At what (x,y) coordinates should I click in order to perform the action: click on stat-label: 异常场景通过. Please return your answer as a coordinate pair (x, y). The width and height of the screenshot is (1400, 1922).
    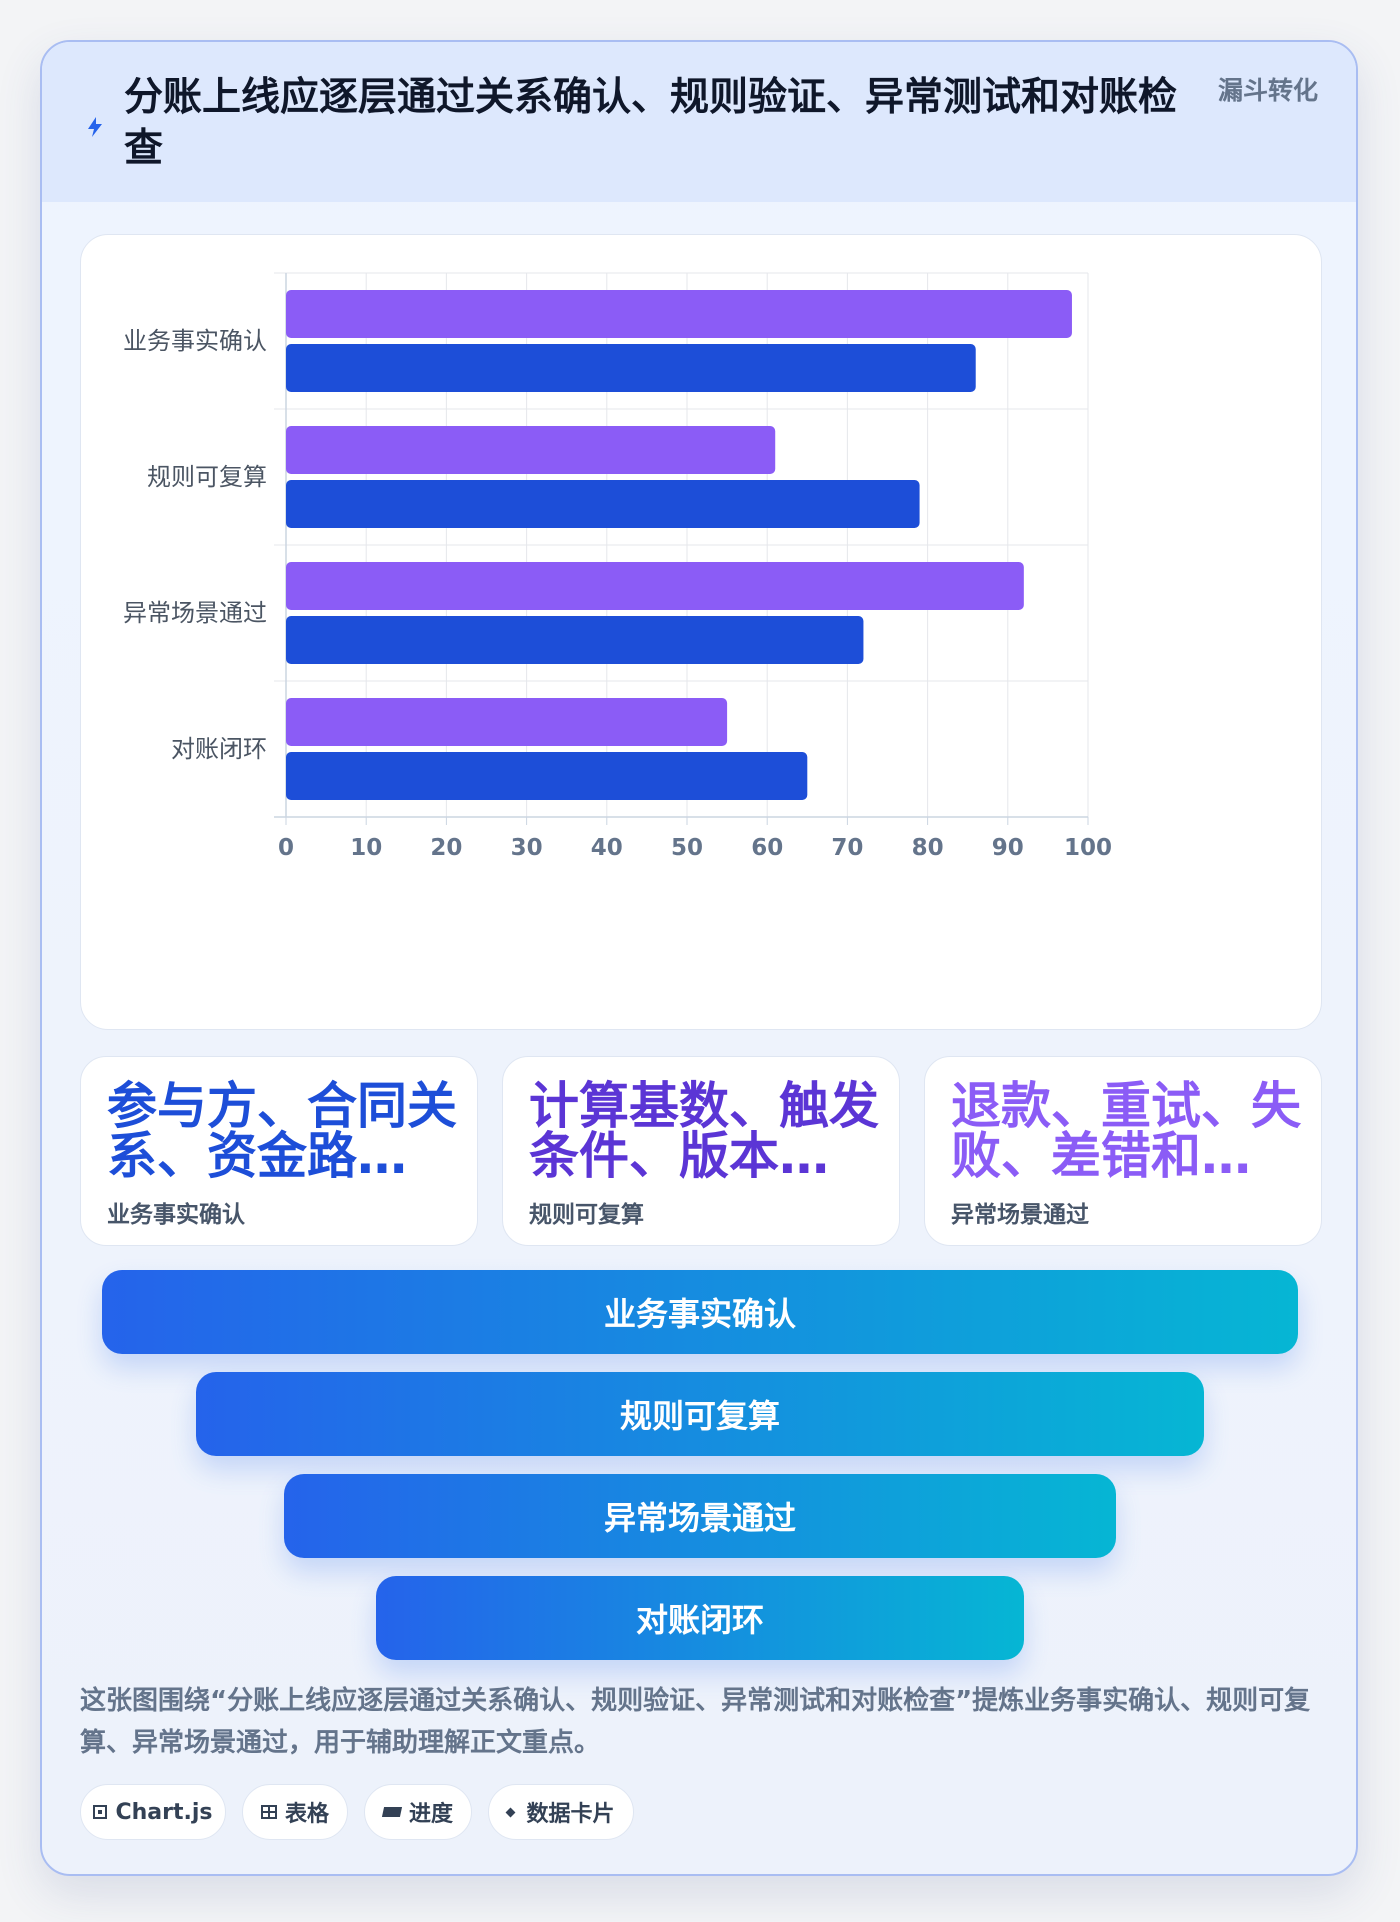
    Looking at the image, I should click on (1020, 1215).